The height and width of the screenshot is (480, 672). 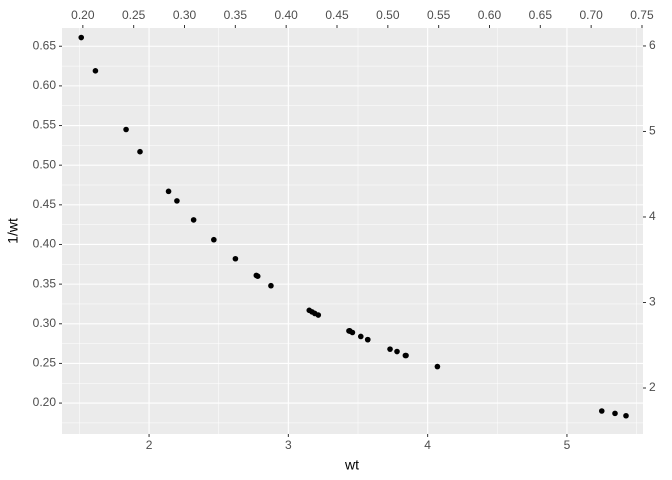 I want to click on y-tick-label: 0.50, so click(x=45, y=164).